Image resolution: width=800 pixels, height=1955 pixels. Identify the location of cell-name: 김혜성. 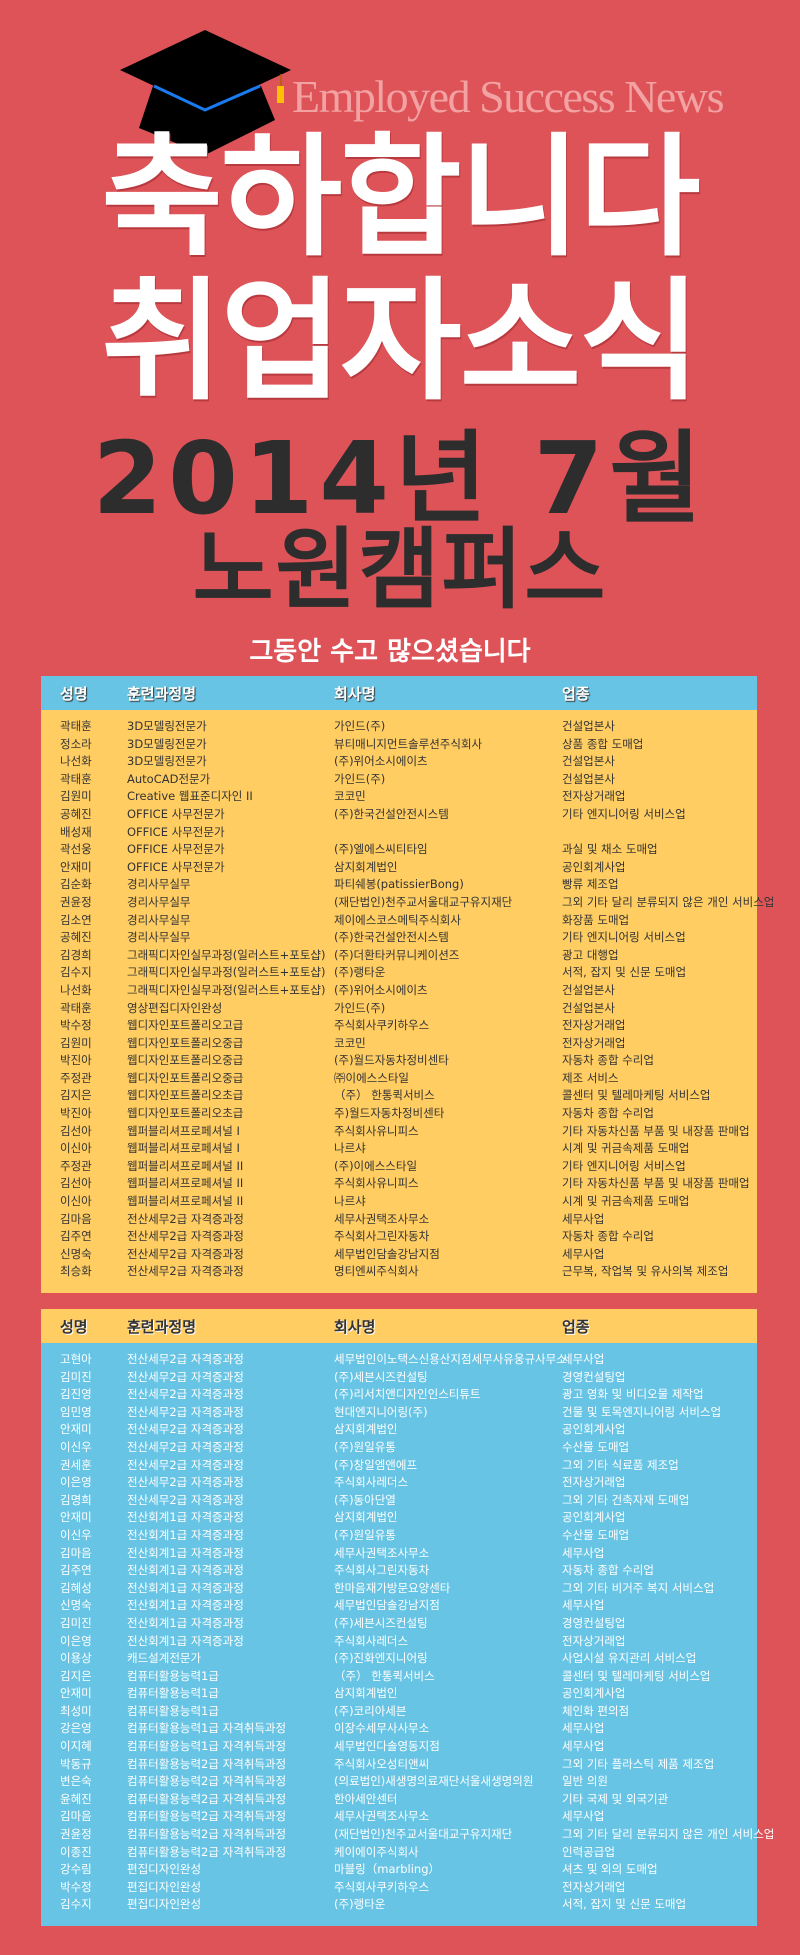
(76, 1587).